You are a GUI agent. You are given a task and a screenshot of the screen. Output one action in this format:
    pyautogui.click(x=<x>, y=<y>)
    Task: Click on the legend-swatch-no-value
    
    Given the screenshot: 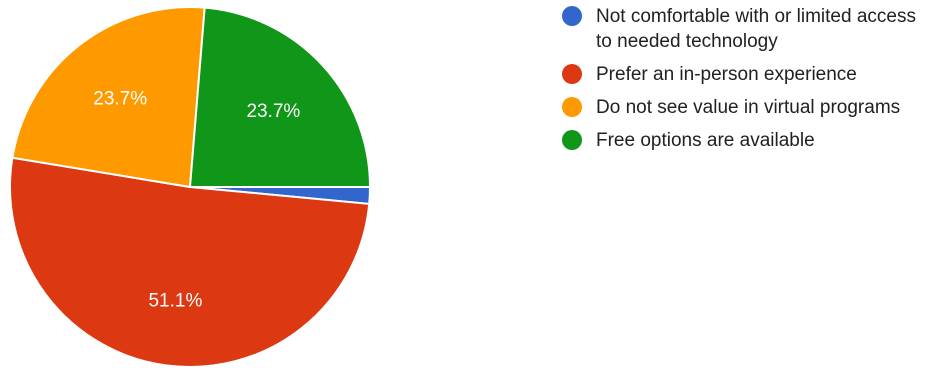 What is the action you would take?
    pyautogui.click(x=572, y=107)
    